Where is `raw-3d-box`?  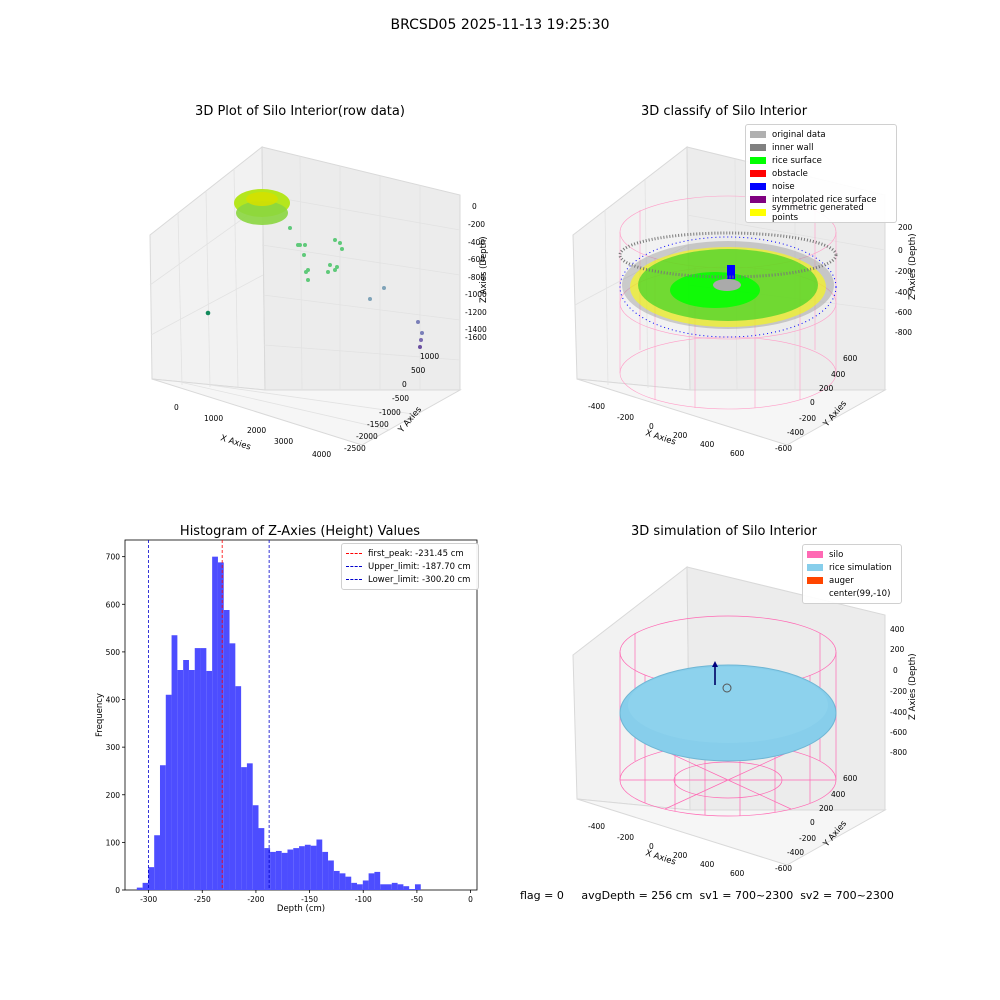
raw-3d-box is located at coordinates (305, 295).